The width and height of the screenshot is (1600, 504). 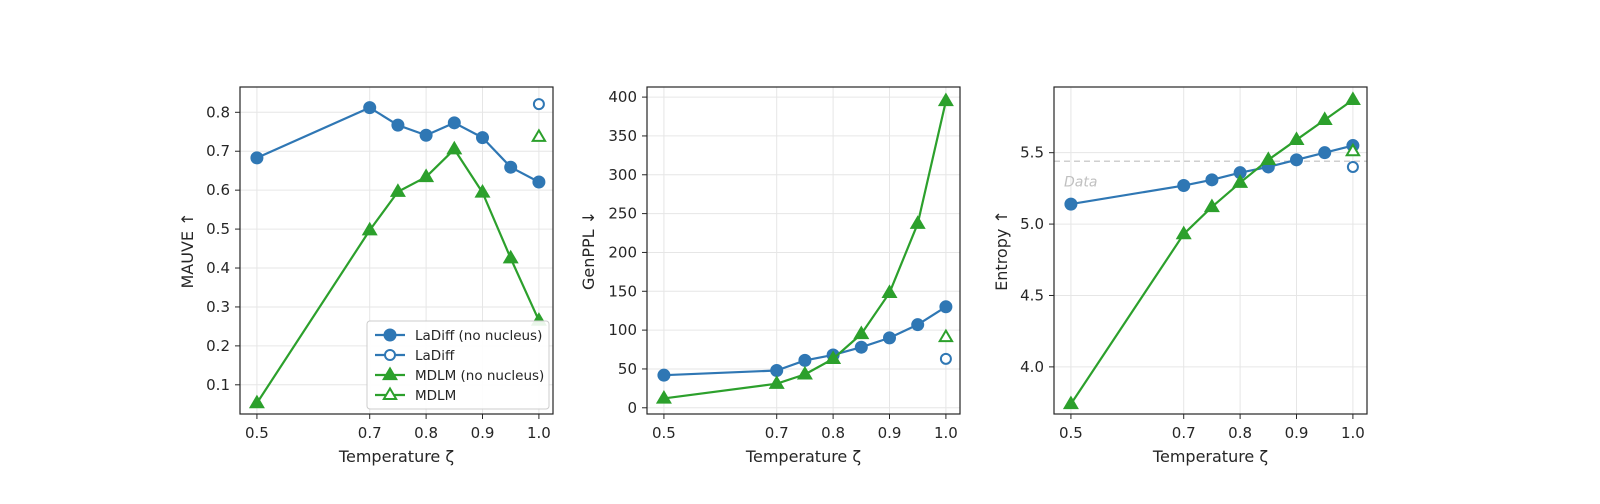 I want to click on y-tick-label: 100, so click(x=622, y=330).